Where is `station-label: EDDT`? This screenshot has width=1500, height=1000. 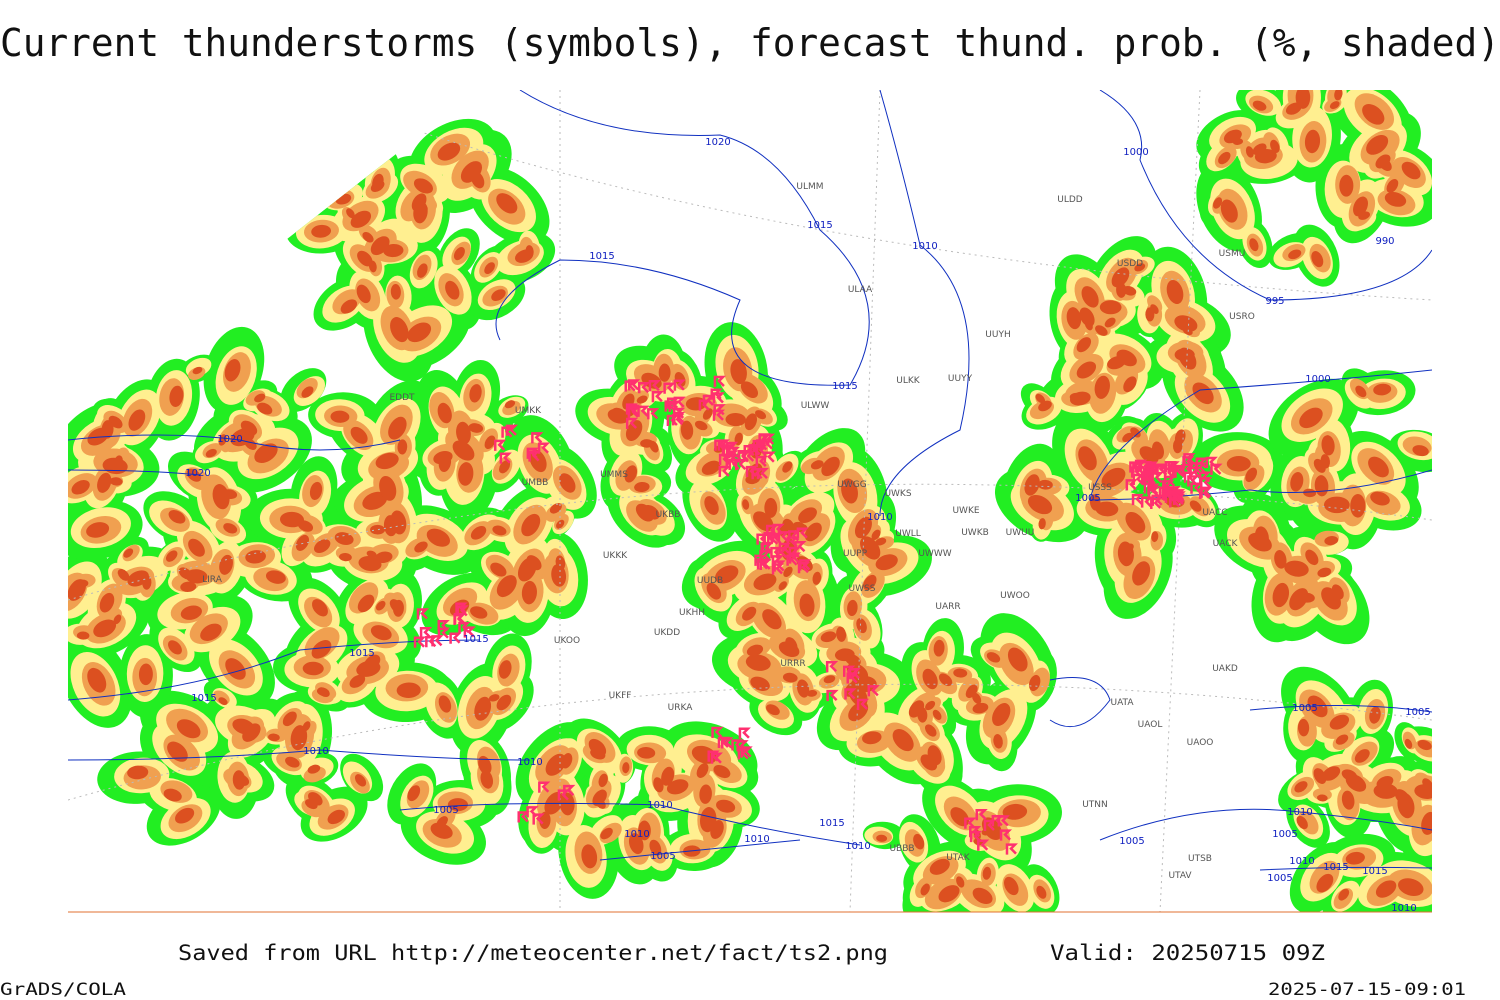 station-label: EDDT is located at coordinates (402, 398).